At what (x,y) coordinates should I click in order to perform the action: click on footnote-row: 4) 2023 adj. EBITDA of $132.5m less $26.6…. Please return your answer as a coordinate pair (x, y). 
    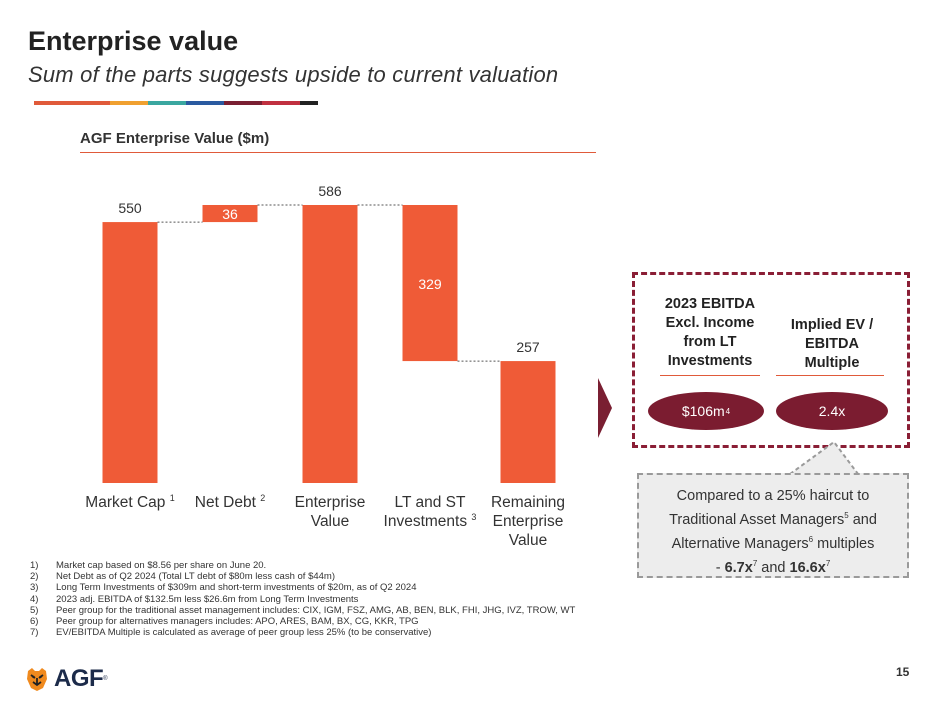
    Looking at the image, I should click on (302, 599).